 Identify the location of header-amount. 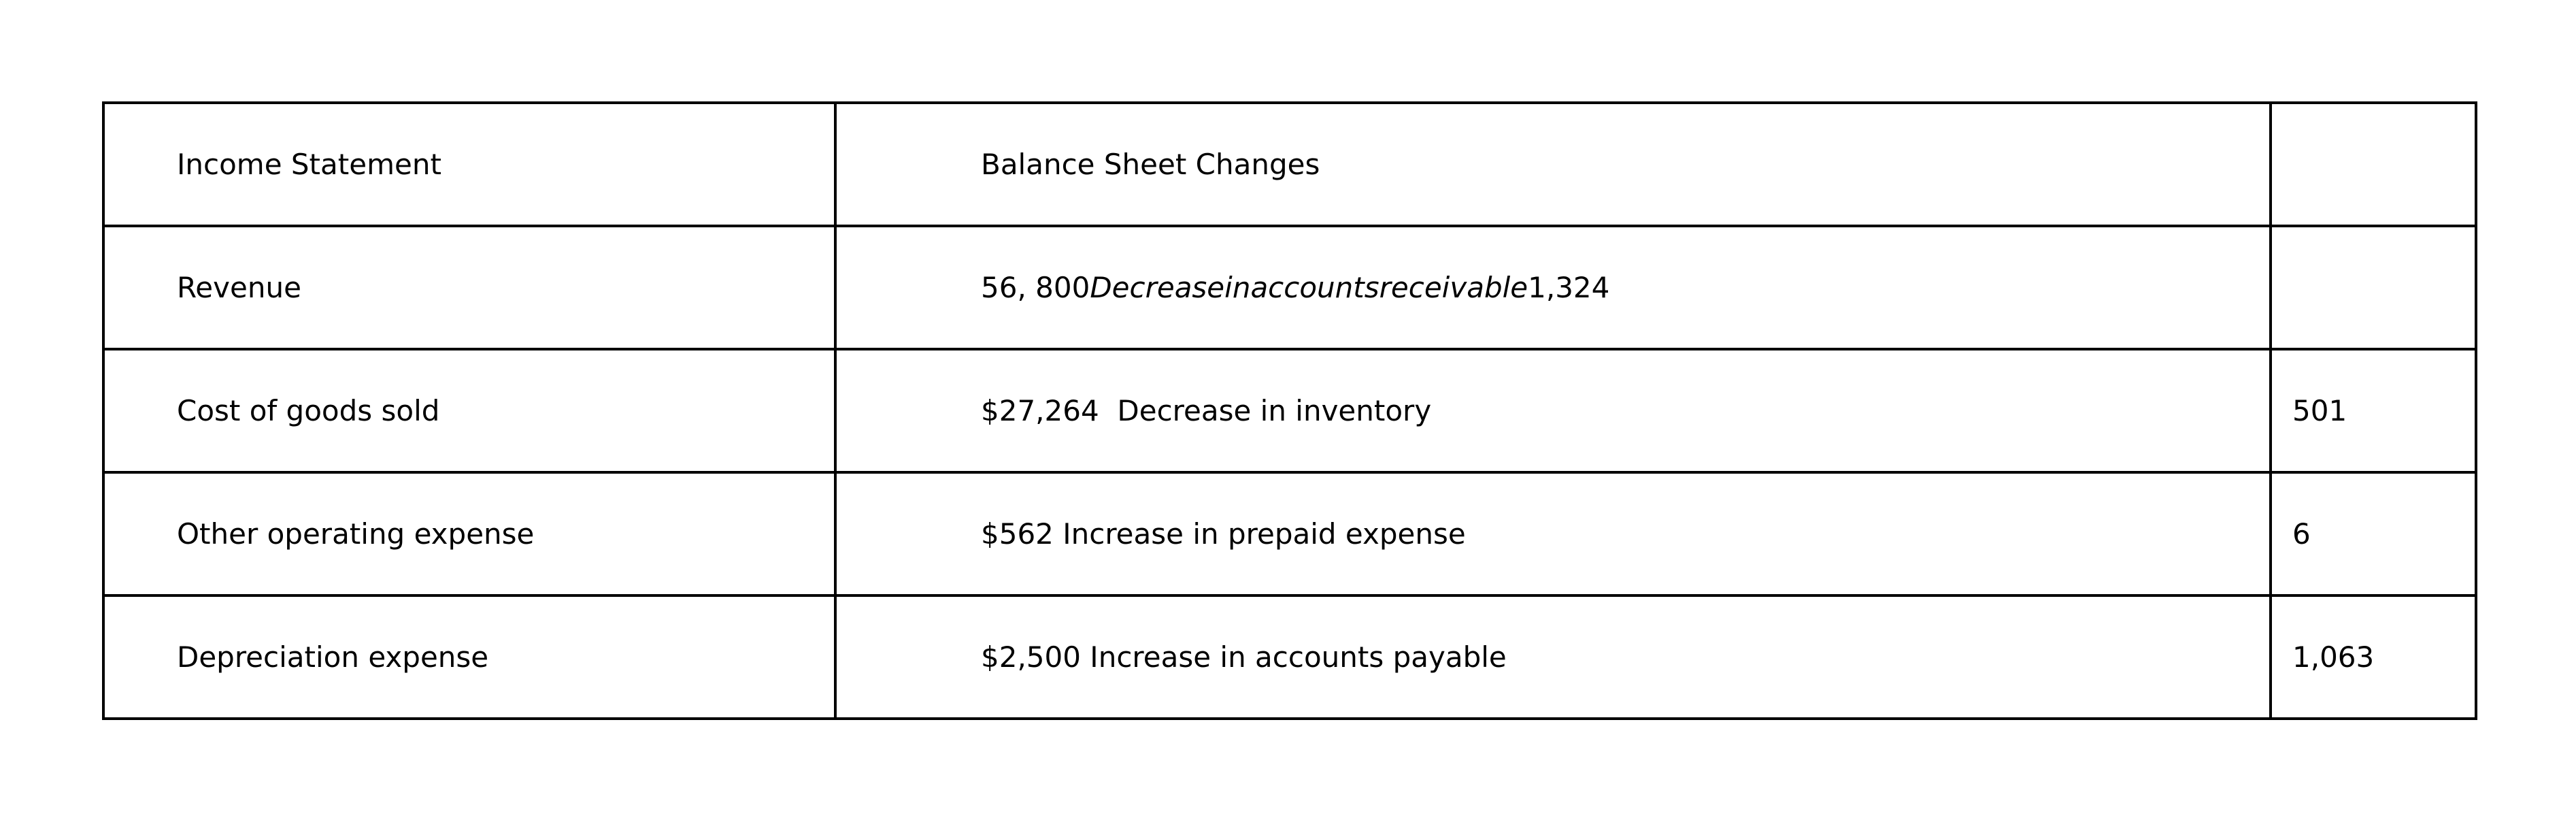
(2373, 164).